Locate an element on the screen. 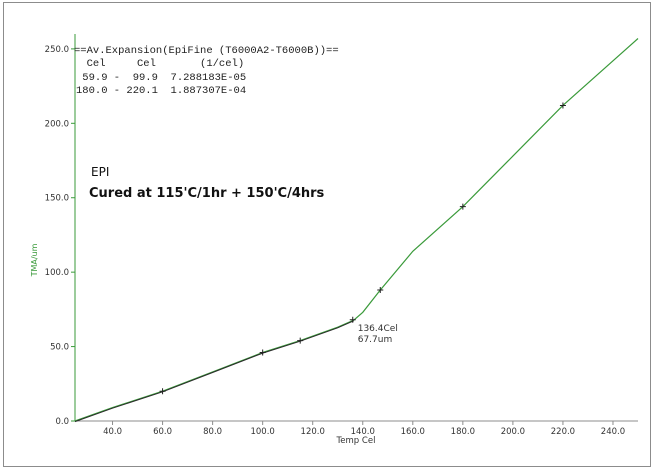 This screenshot has height=470, width=655. expansion-table-row-1: 59.9 - 99.9 7.288183E-05 is located at coordinates (161, 78).